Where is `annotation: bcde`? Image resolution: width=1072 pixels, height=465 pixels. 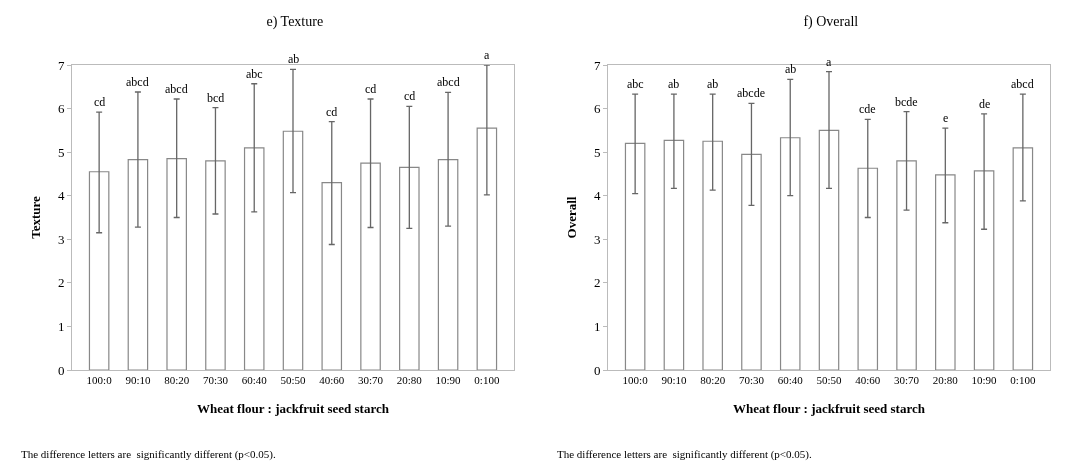
annotation: bcde is located at coordinates (906, 102).